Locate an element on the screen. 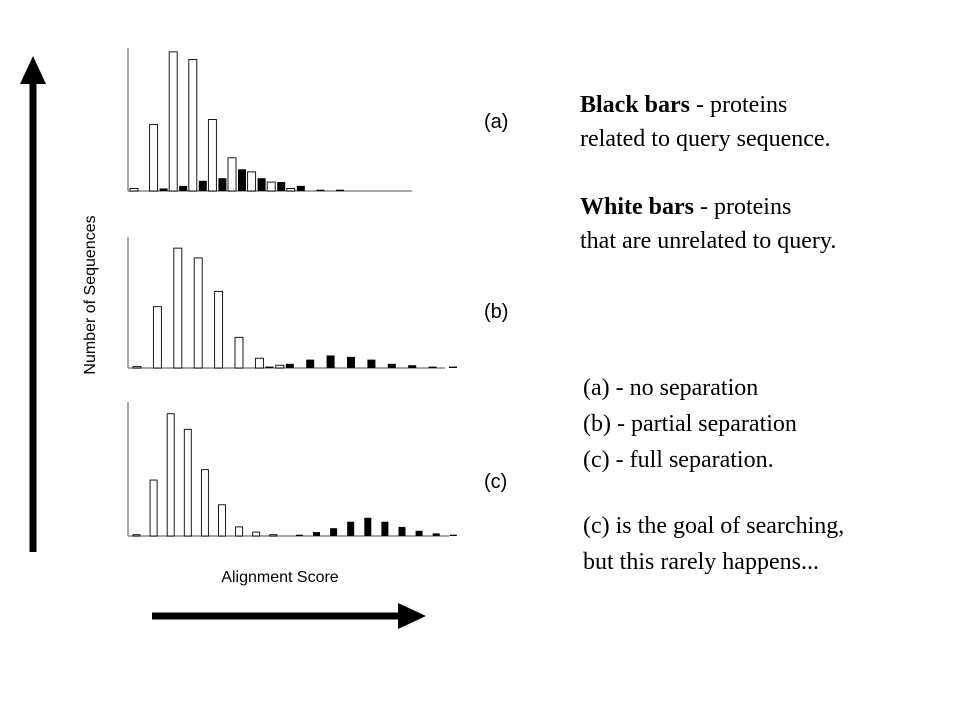  x-arrow is located at coordinates (289, 616).